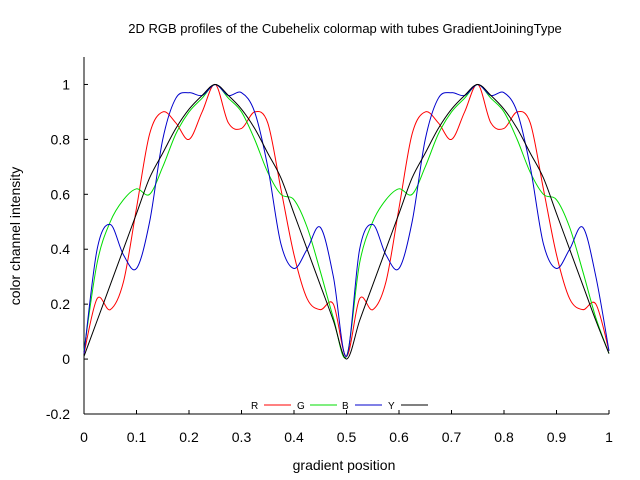 Image resolution: width=640 pixels, height=480 pixels. I want to click on x-tick-label: 0.7, so click(452, 437).